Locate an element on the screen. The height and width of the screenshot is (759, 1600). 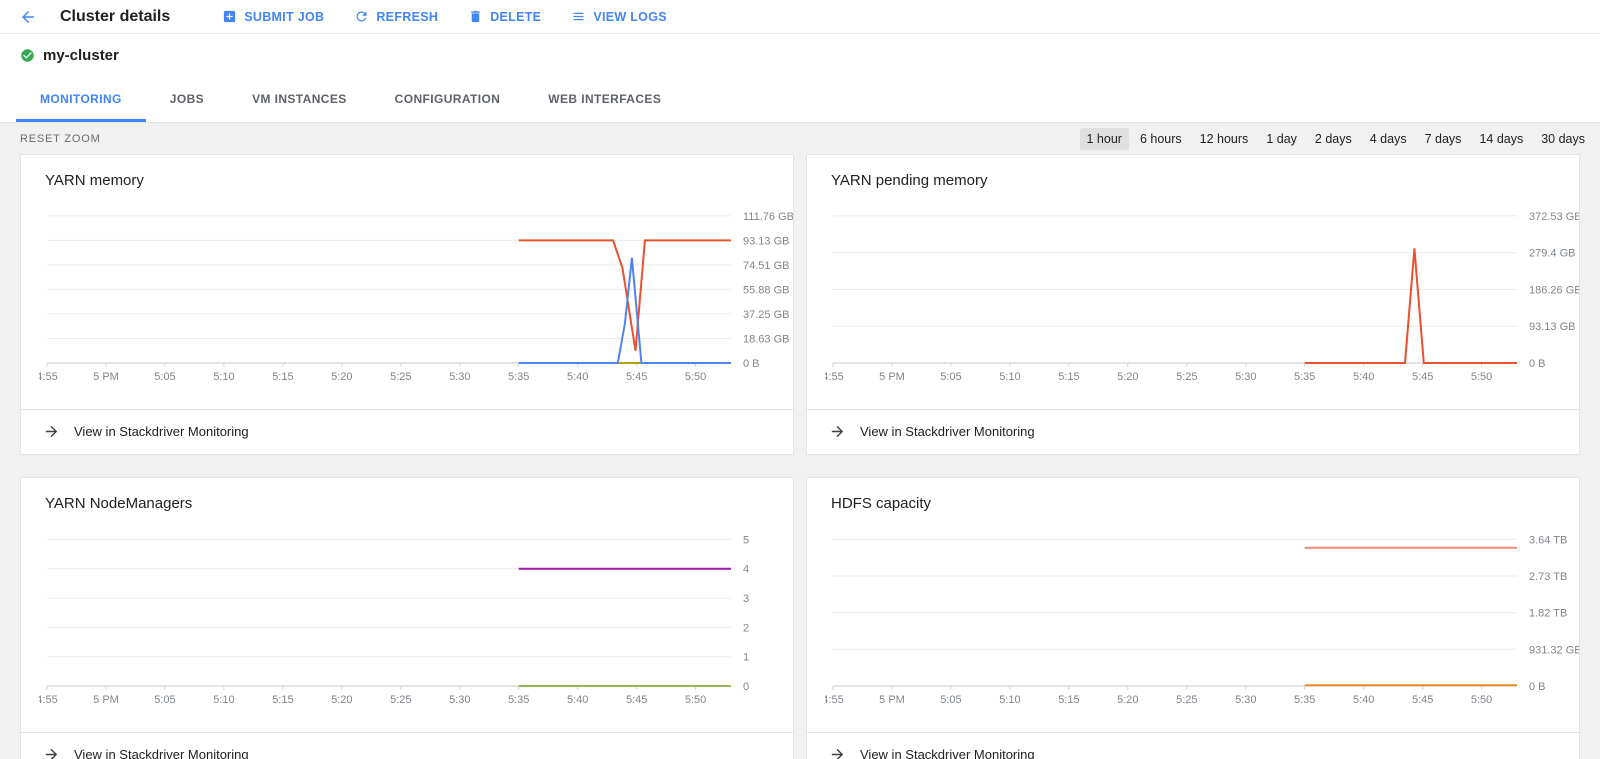
svg-text: 5 PM is located at coordinates (892, 377).